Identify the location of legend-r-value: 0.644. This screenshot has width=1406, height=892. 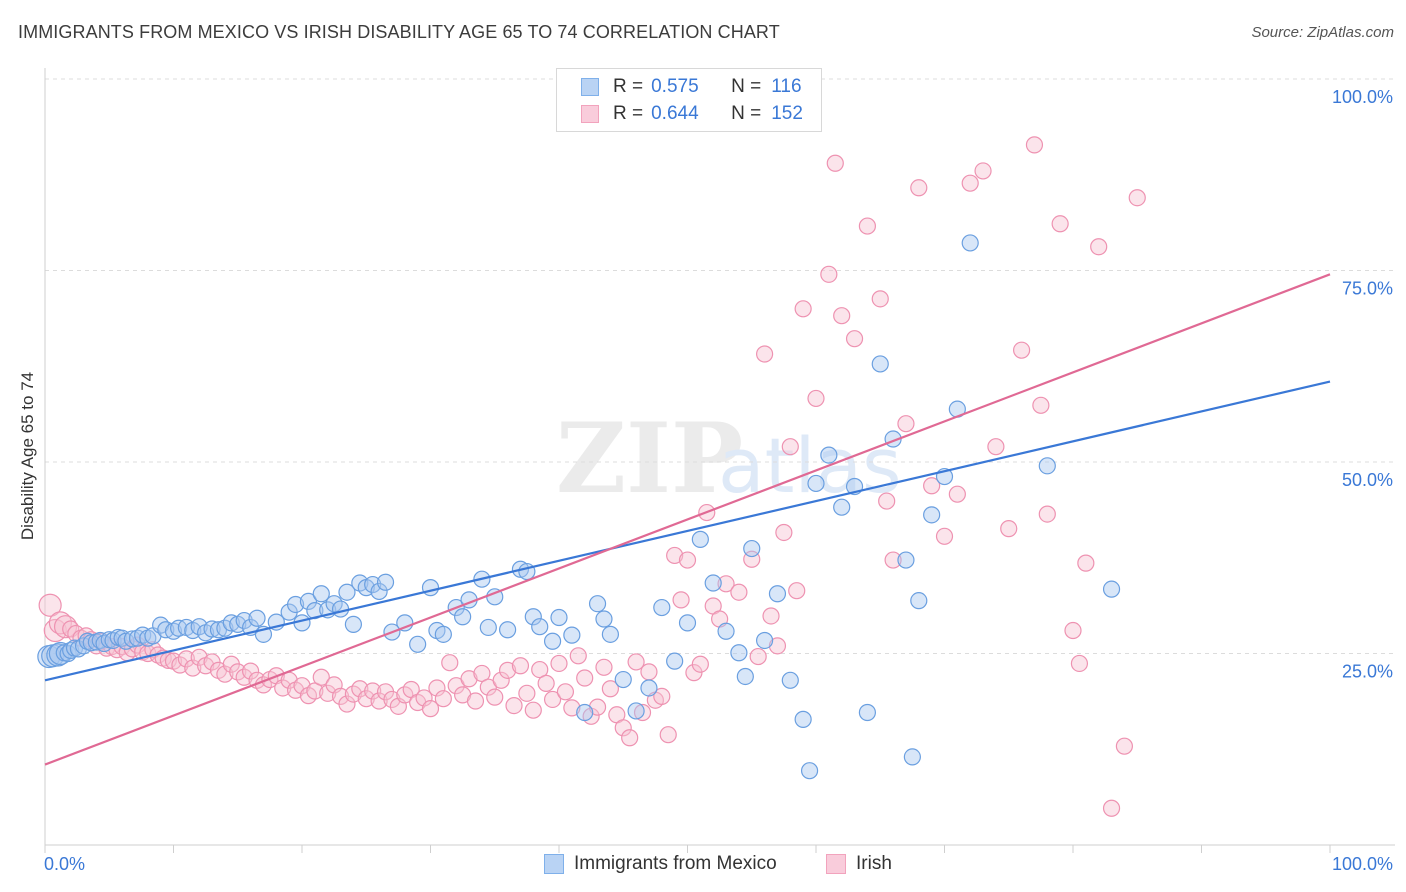
(675, 113).